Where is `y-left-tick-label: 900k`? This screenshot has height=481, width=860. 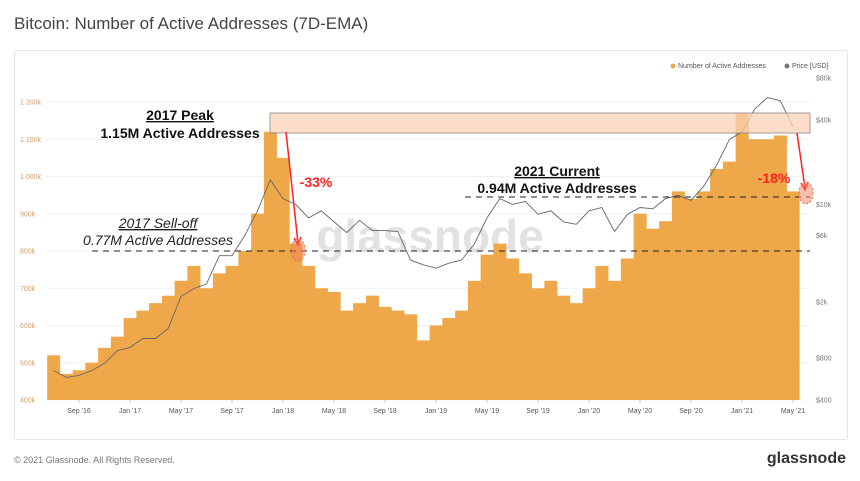
y-left-tick-label: 900k is located at coordinates (28, 214).